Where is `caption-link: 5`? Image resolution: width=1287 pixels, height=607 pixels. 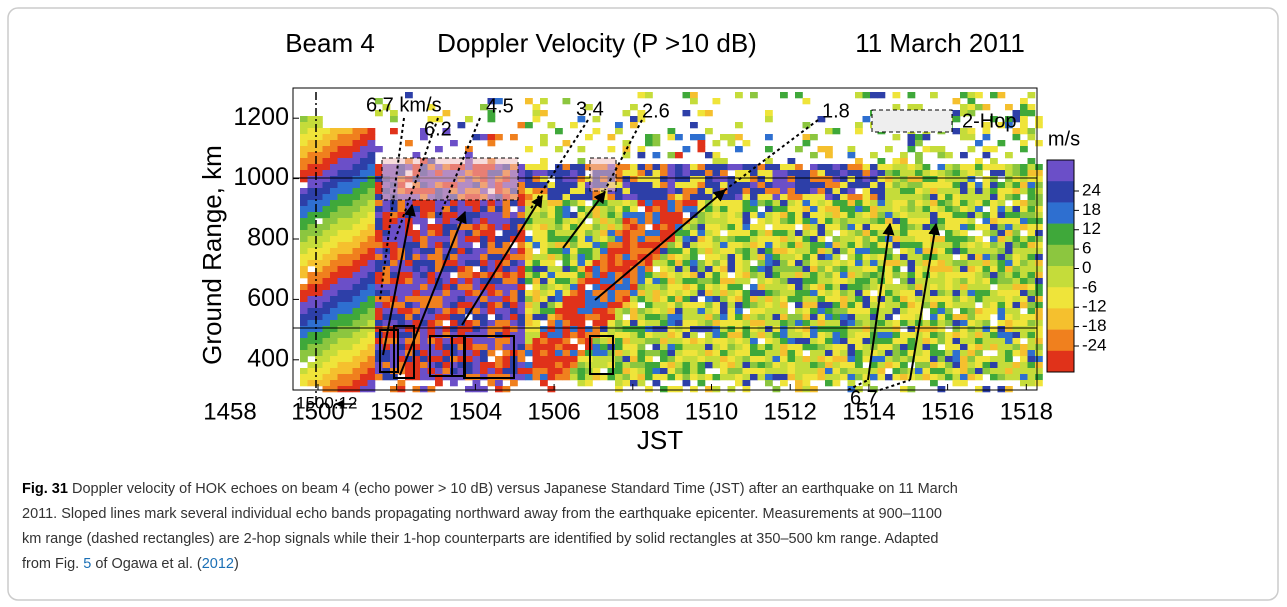 caption-link: 5 is located at coordinates (87, 564).